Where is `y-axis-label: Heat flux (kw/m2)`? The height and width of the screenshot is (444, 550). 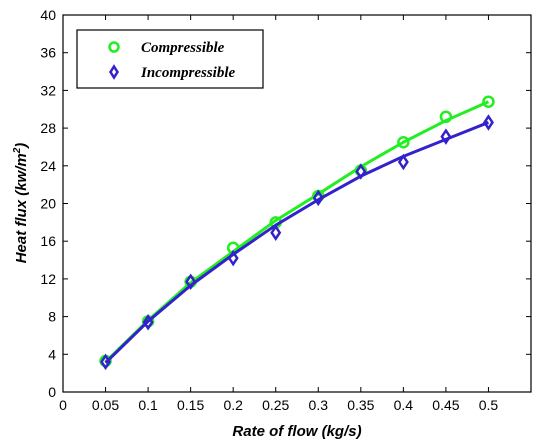 y-axis-label: Heat flux (kw/m2) is located at coordinates (21, 203).